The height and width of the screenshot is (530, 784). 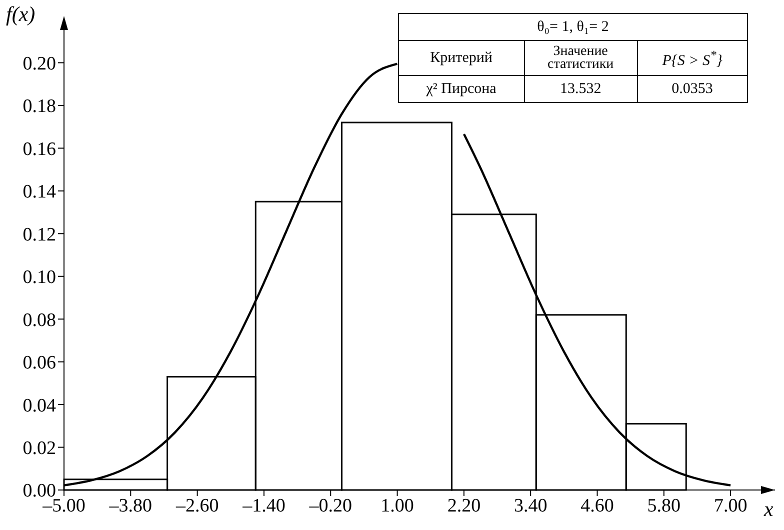 What do you see at coordinates (664, 505) in the screenshot?
I see `x-tick-label: 5.80` at bounding box center [664, 505].